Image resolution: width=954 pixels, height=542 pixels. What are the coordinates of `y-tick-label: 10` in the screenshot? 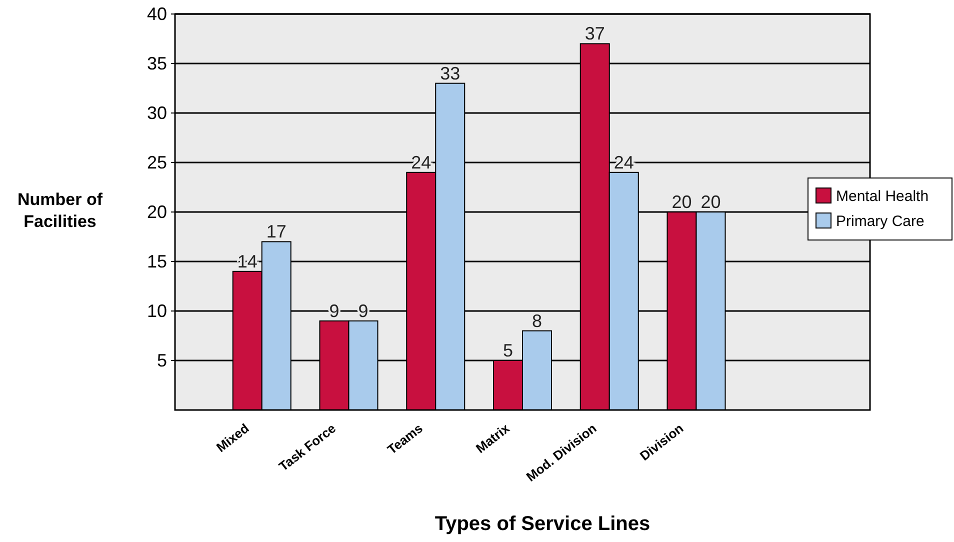 It's located at (156, 311).